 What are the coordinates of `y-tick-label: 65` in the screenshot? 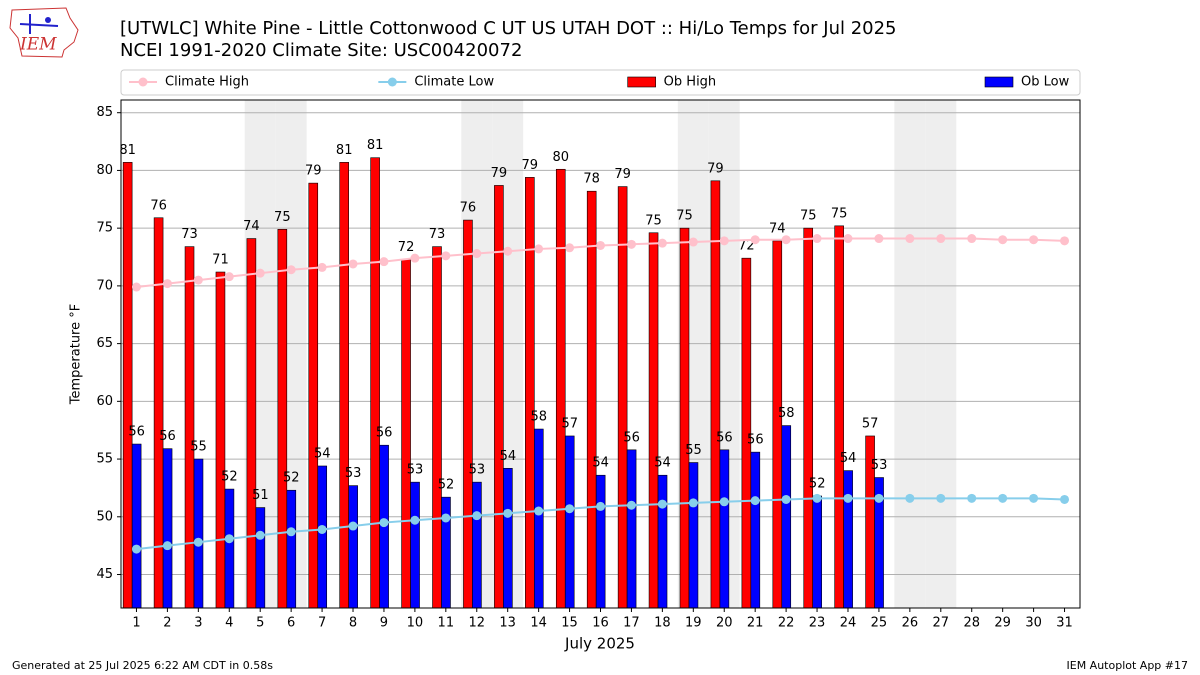 It's located at (104, 343).